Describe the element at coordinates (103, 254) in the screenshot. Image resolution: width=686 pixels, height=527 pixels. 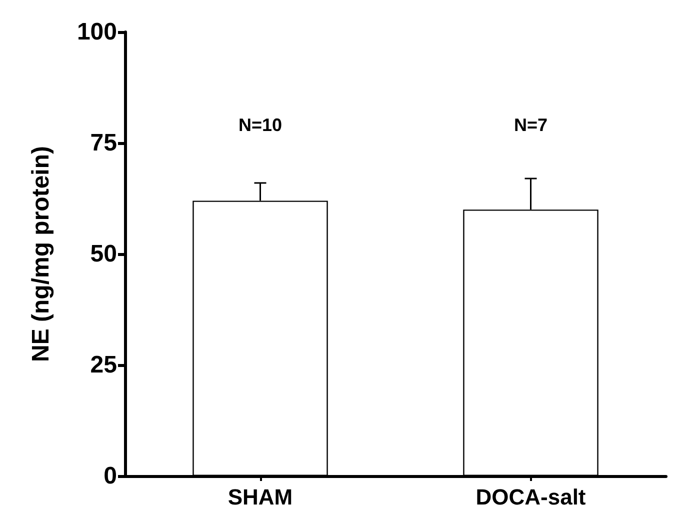
I see `y-tick-label: 50` at that location.